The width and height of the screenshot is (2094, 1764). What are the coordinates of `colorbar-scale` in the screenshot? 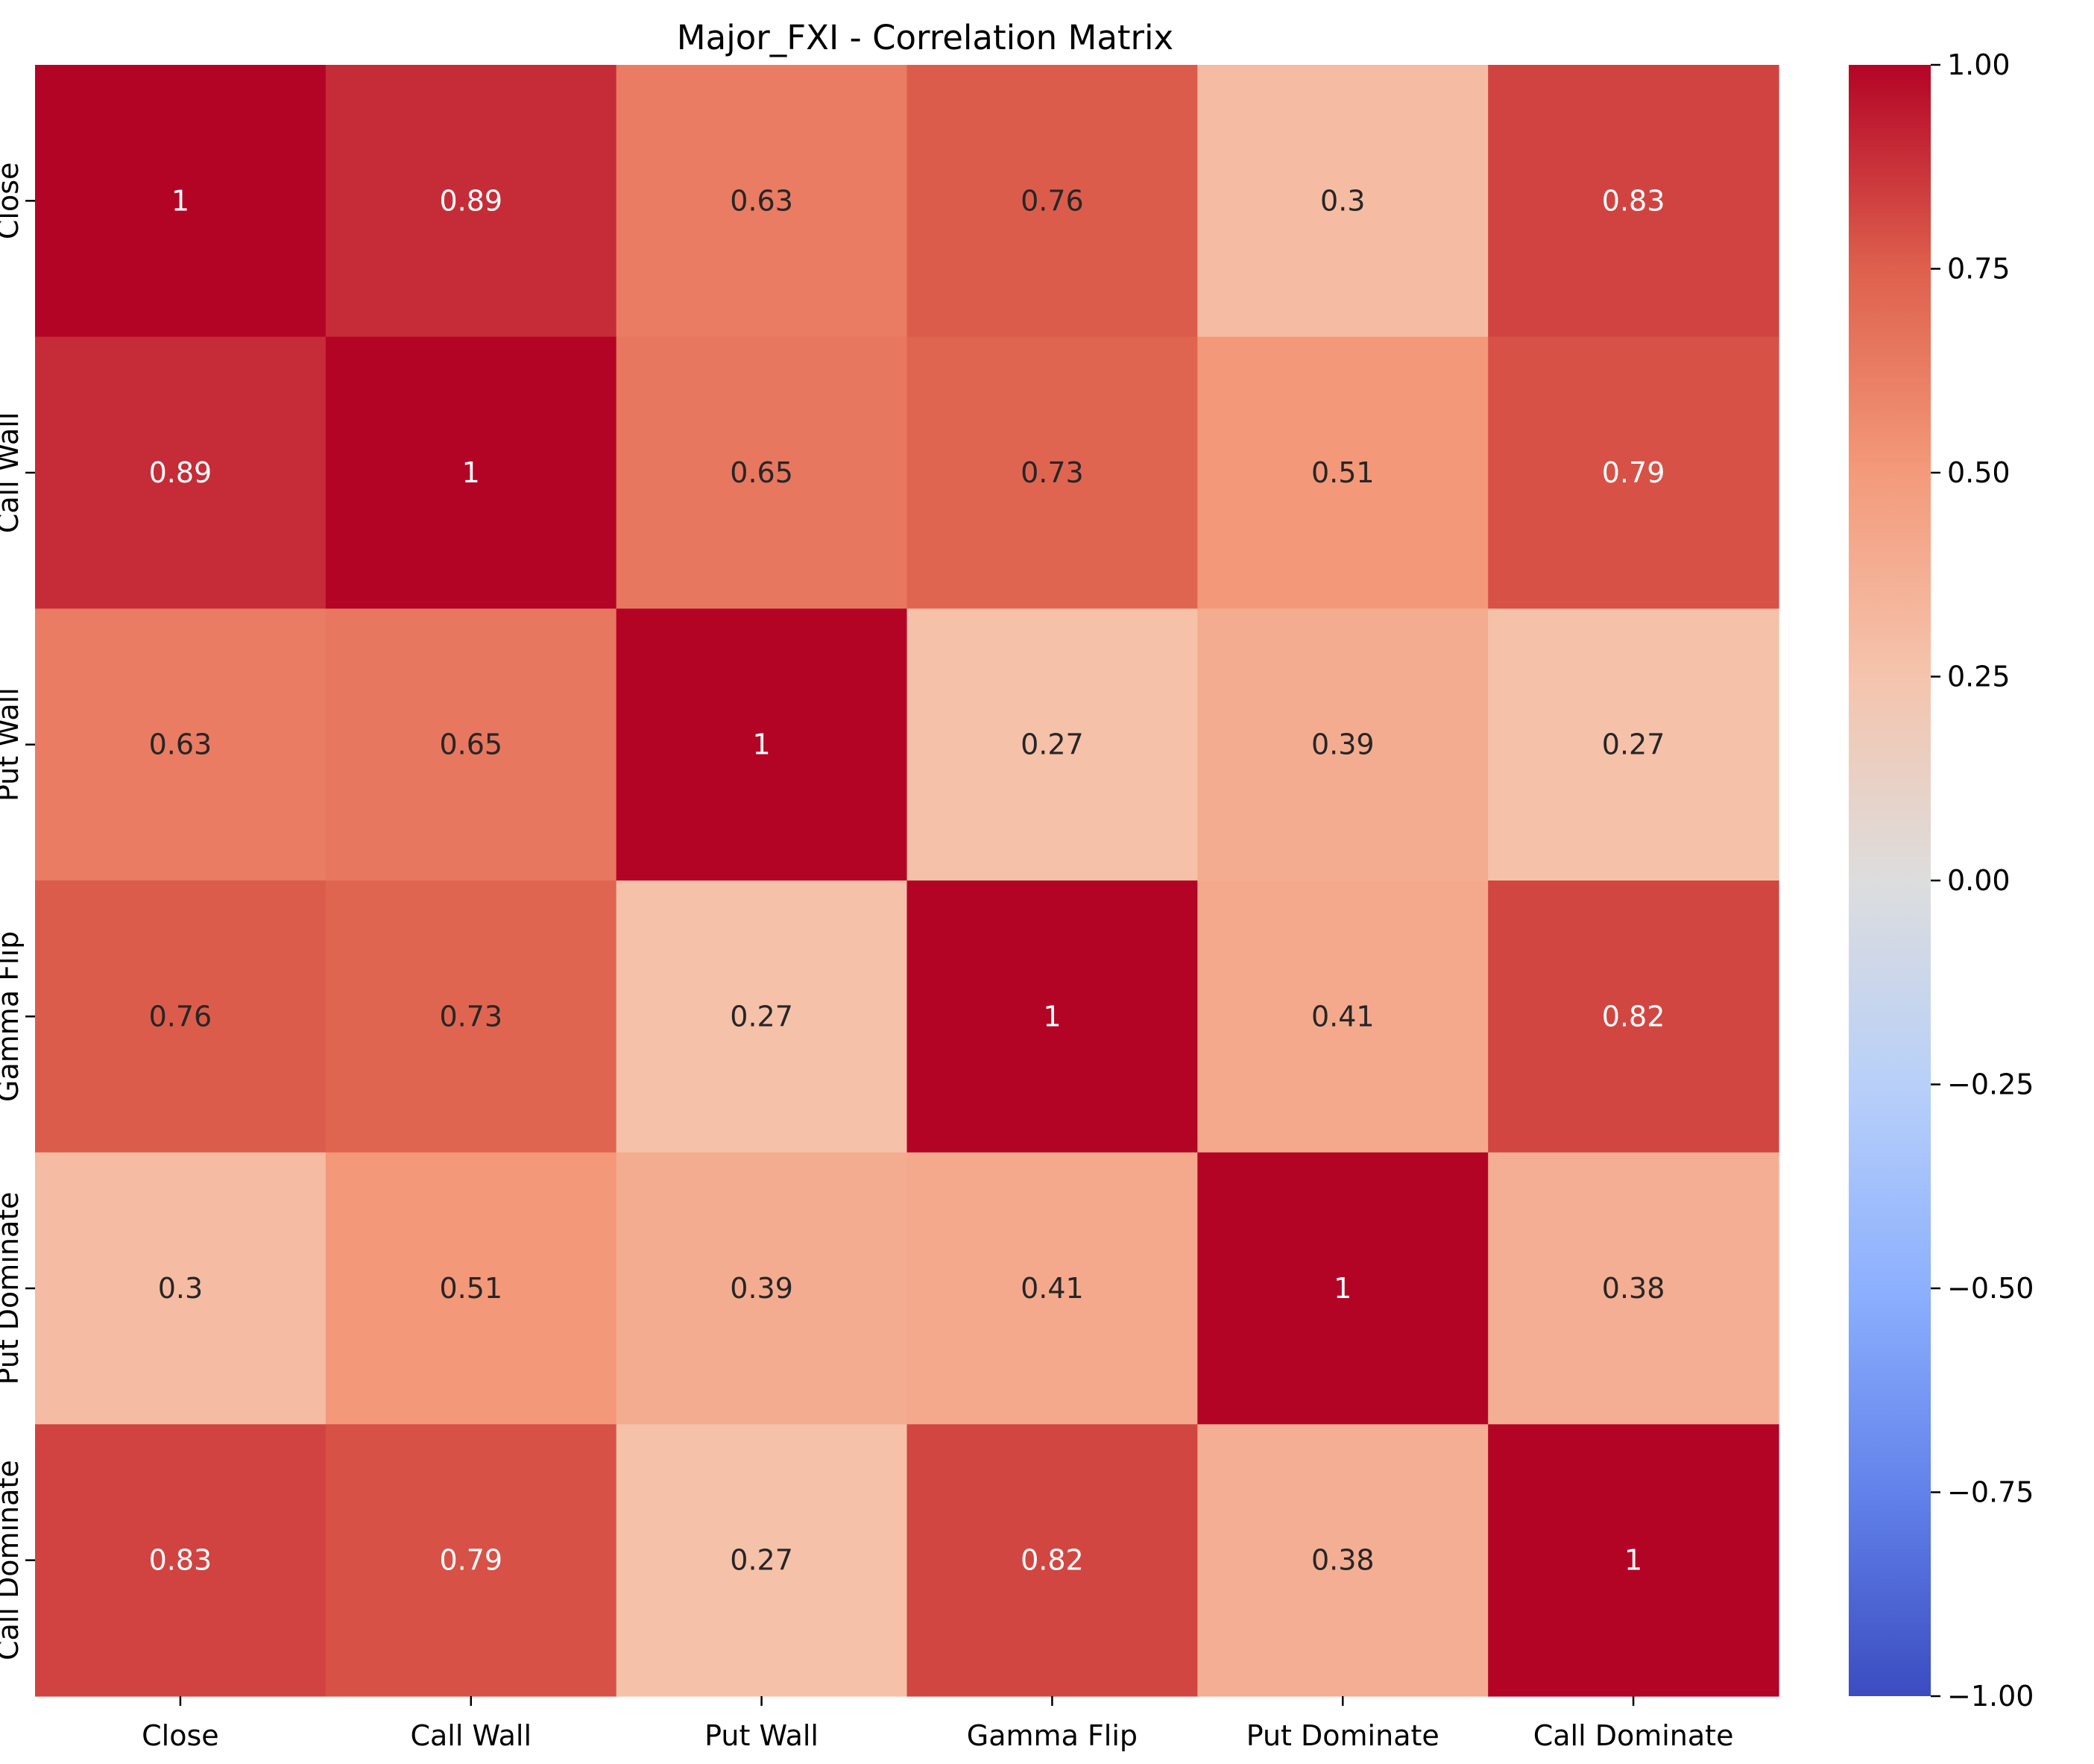 It's located at (1890, 880).